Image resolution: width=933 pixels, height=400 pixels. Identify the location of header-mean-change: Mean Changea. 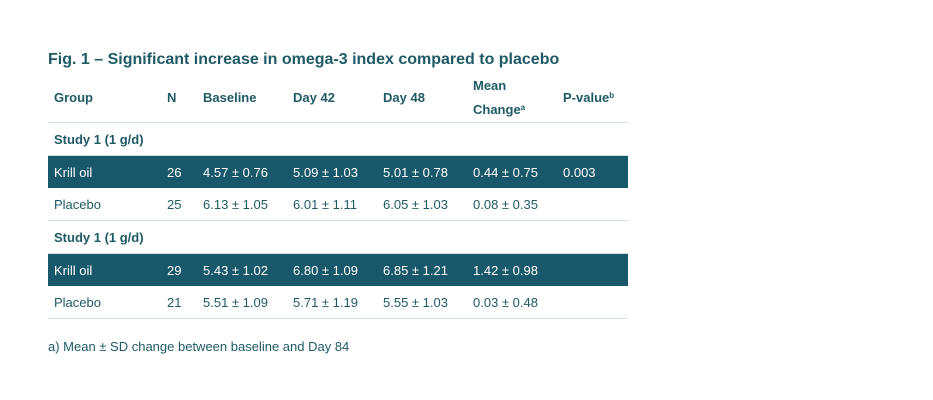
(512, 98).